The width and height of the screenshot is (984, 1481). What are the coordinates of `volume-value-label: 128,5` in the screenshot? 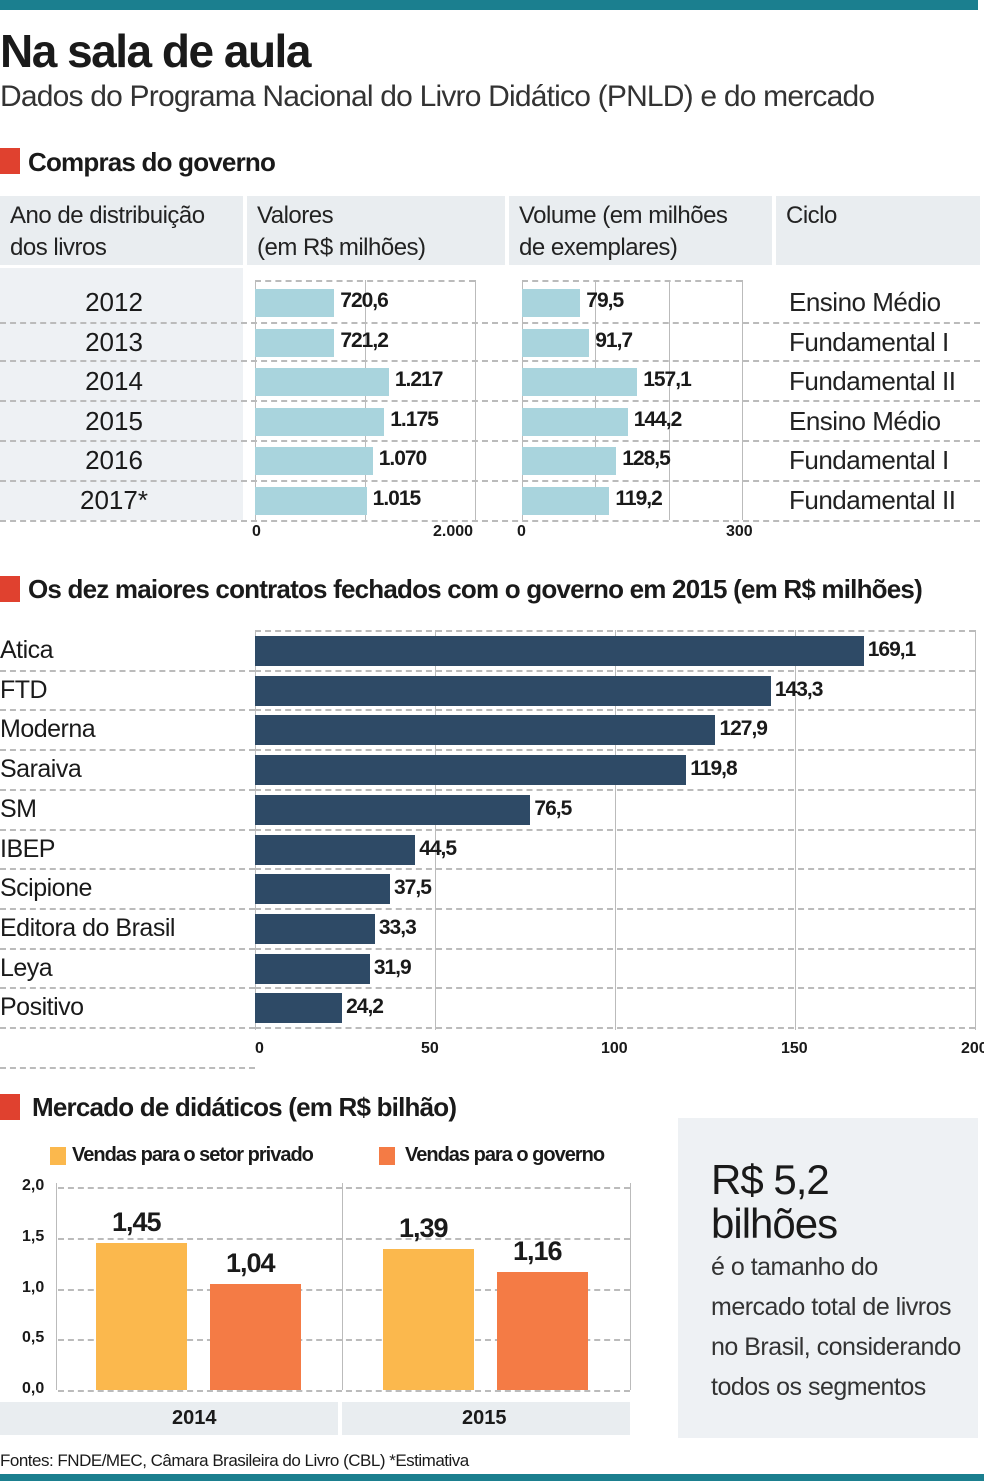 It's located at (646, 459).